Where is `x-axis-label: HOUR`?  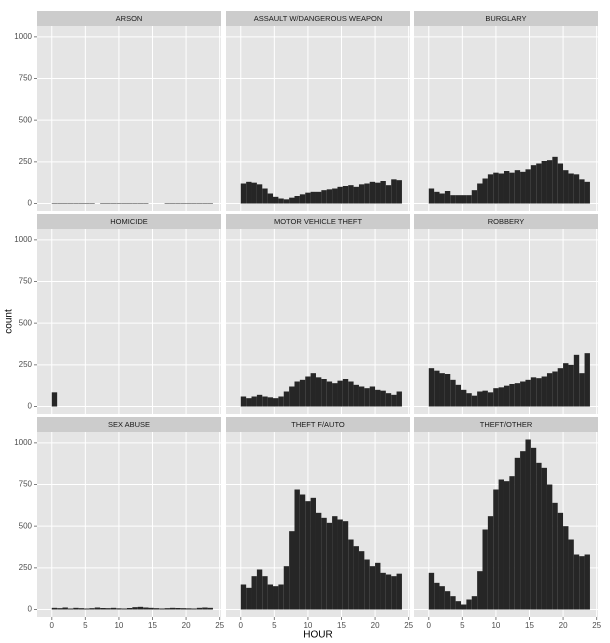
x-axis-label: HOUR is located at coordinates (317, 635).